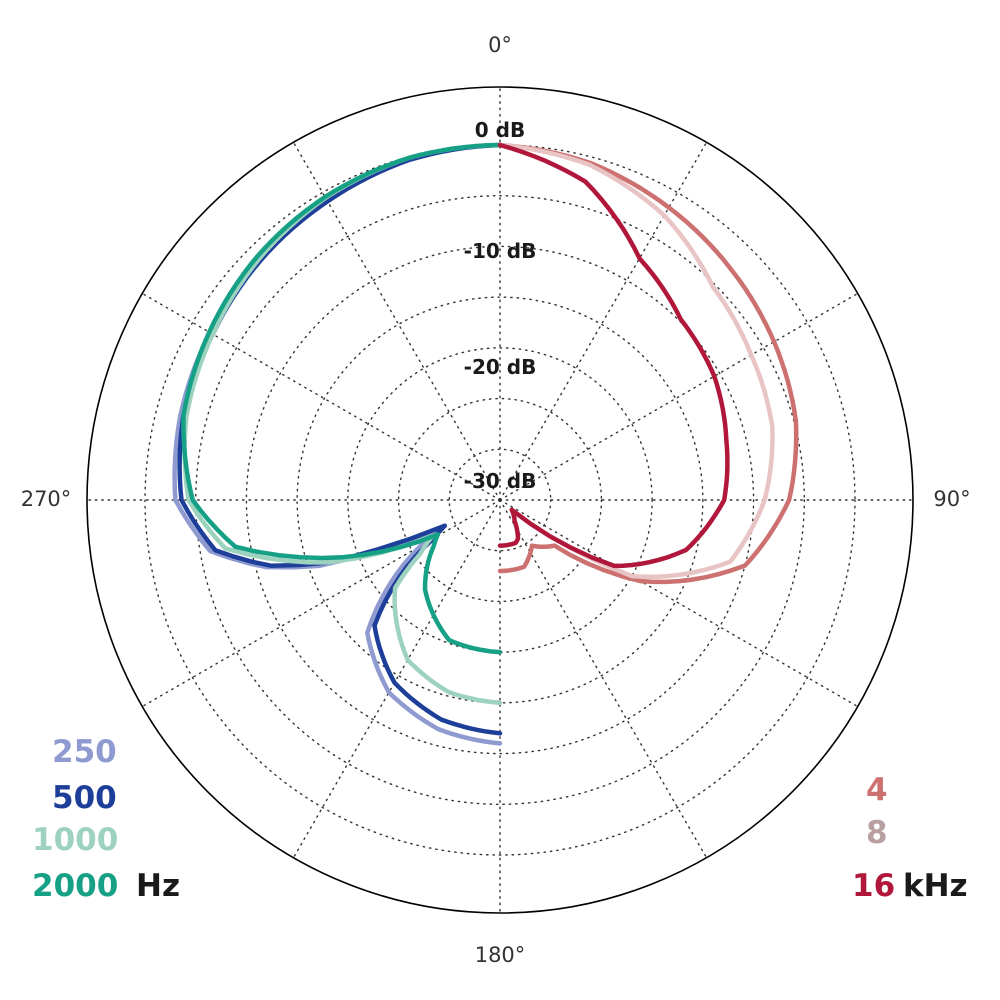 Image resolution: width=1000 pixels, height=1000 pixels. I want to click on legend-entry-1000: 1000, so click(75, 840).